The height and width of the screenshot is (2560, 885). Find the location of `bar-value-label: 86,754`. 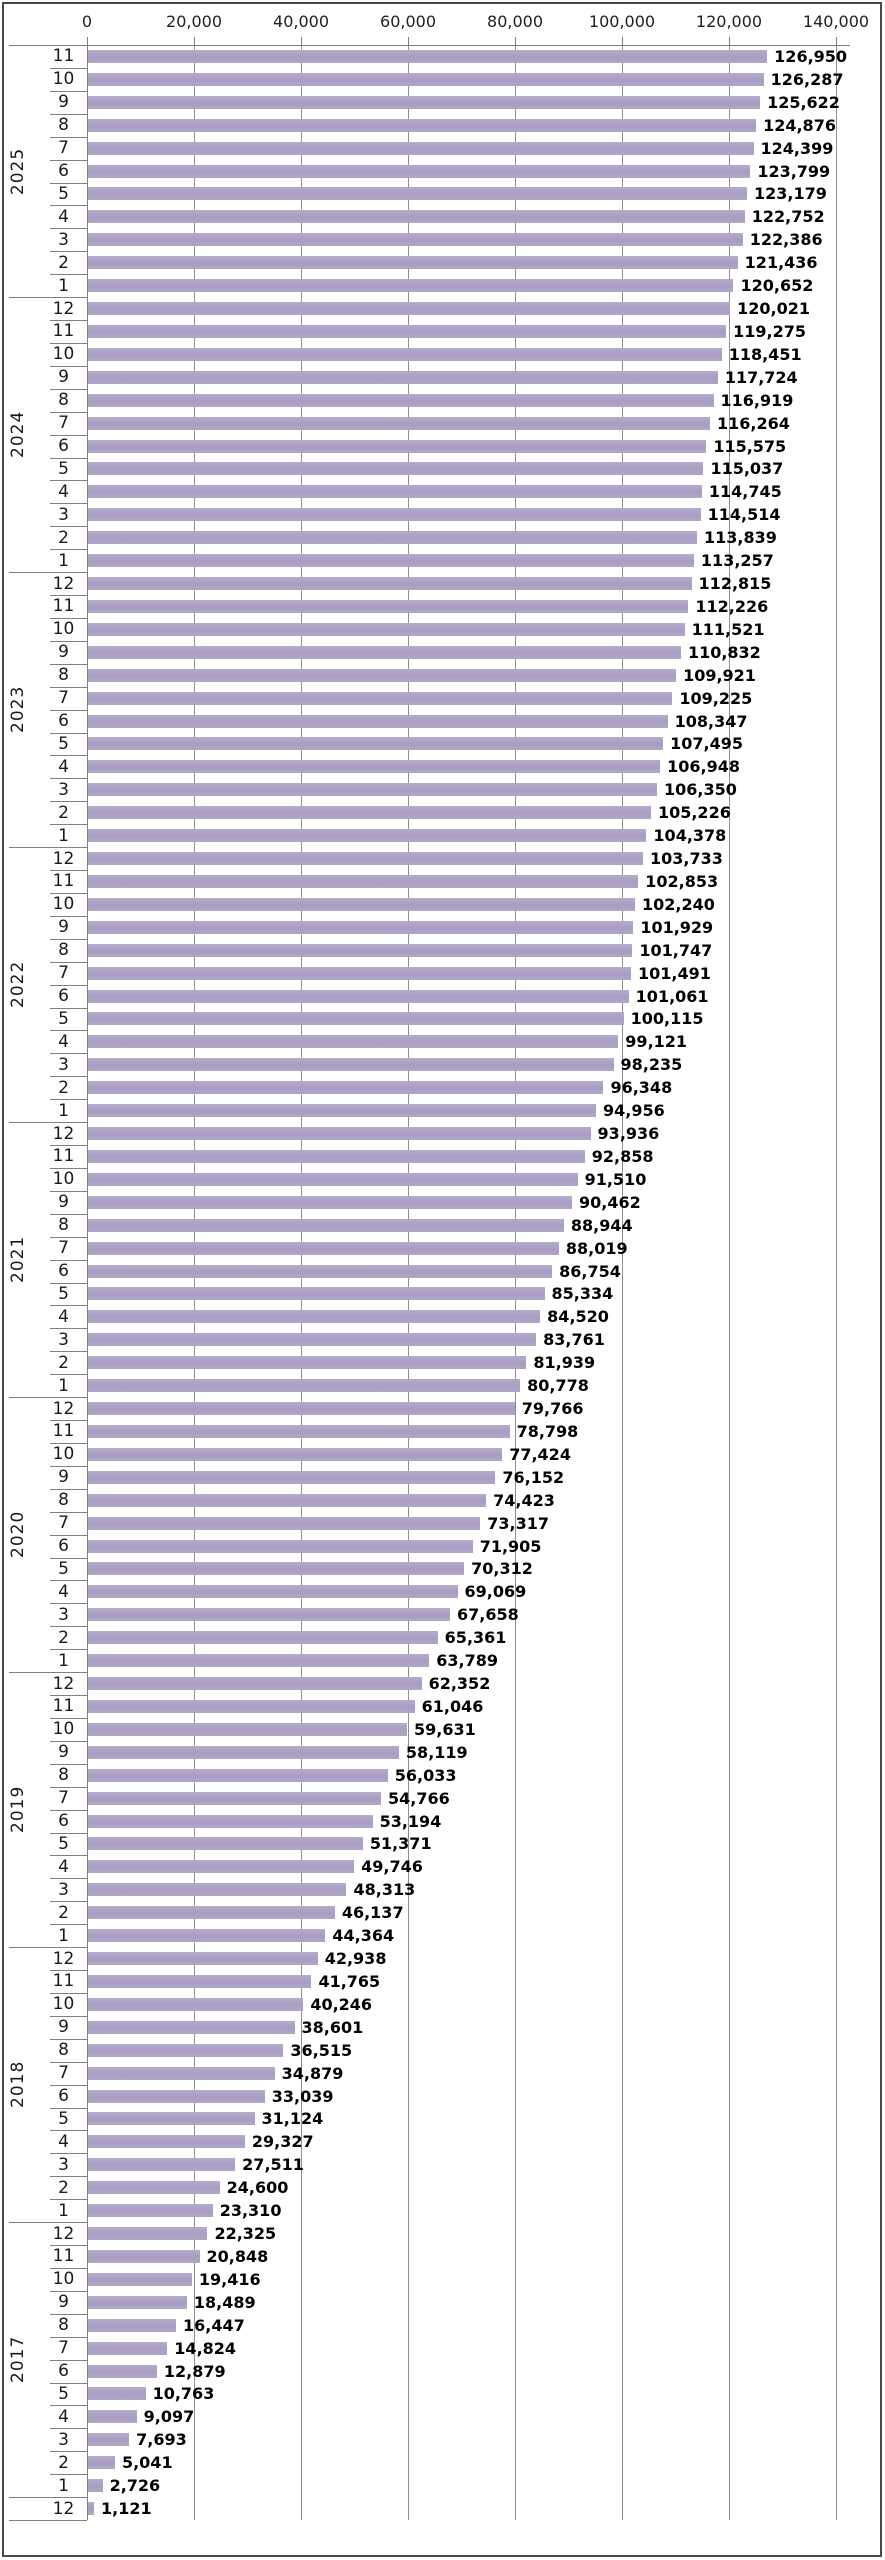

bar-value-label: 86,754 is located at coordinates (590, 1271).